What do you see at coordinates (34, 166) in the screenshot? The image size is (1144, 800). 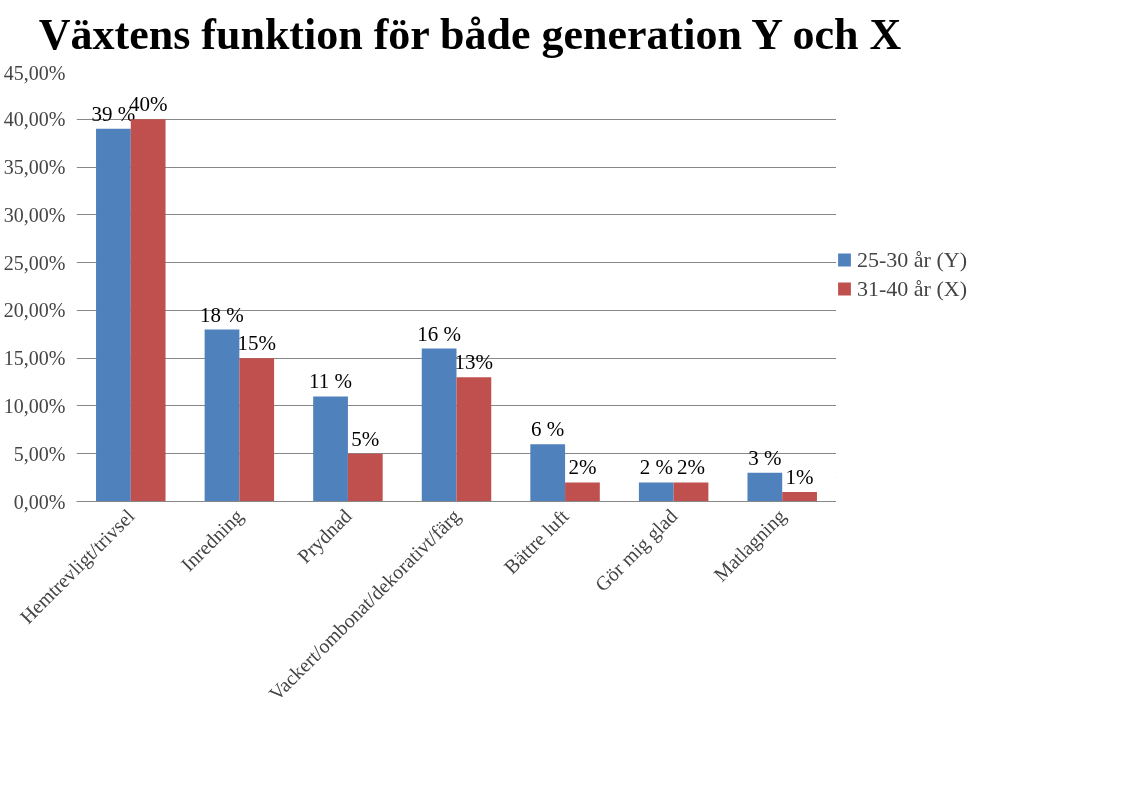 I see `y-tick-label: 35,00%` at bounding box center [34, 166].